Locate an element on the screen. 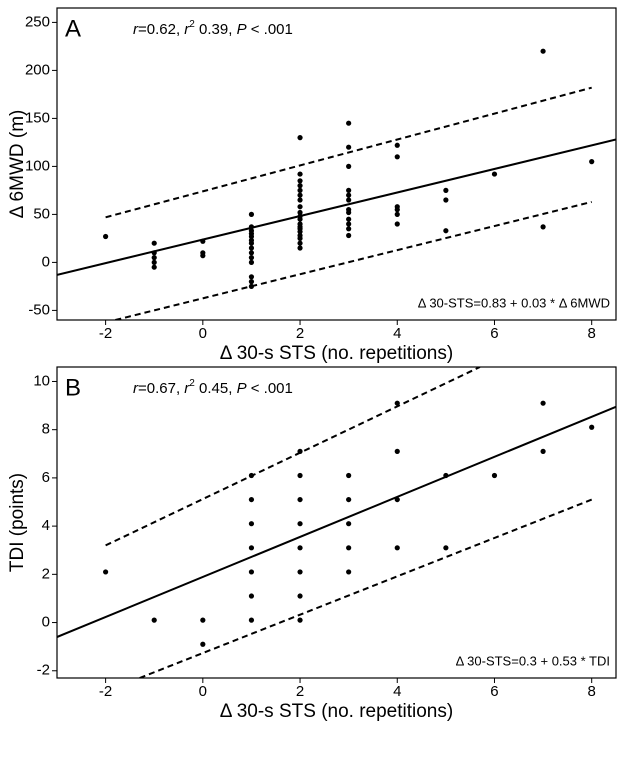 This screenshot has height=764, width=619. equation: Δ 30-STS=0.83 + 0.03 * Δ 6MWD is located at coordinates (514, 302).